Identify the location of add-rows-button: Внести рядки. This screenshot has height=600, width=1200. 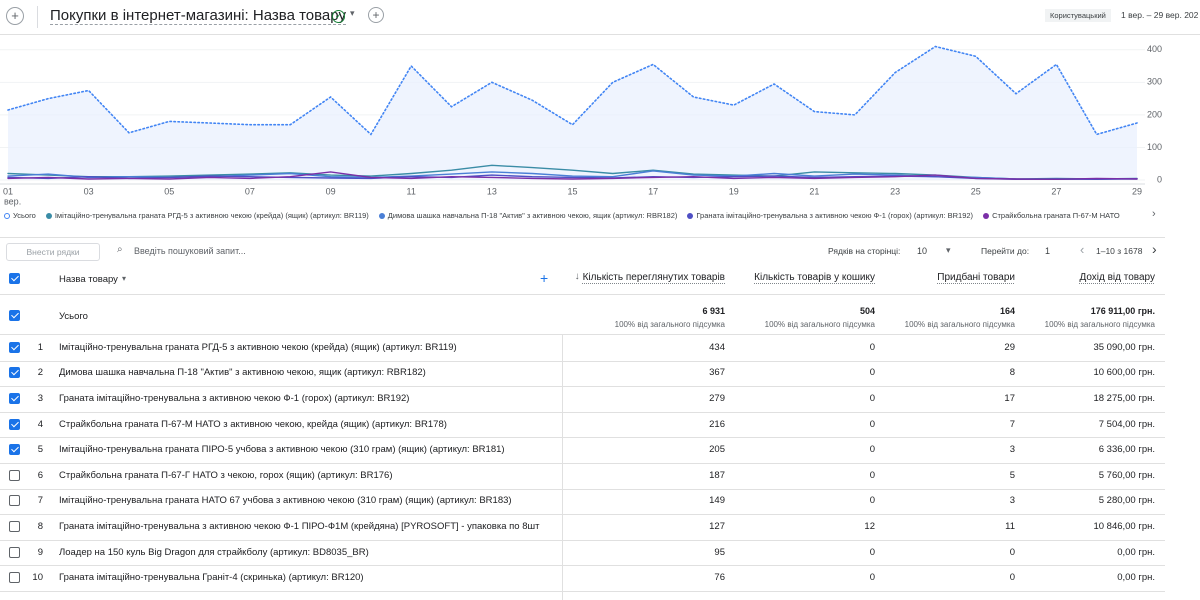
(53, 252).